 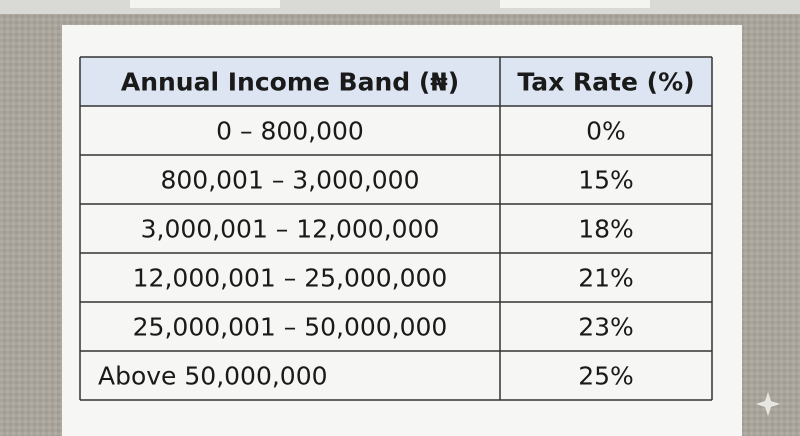 I want to click on table-cell: 25,000,001 – 50,000,000, so click(x=290, y=327).